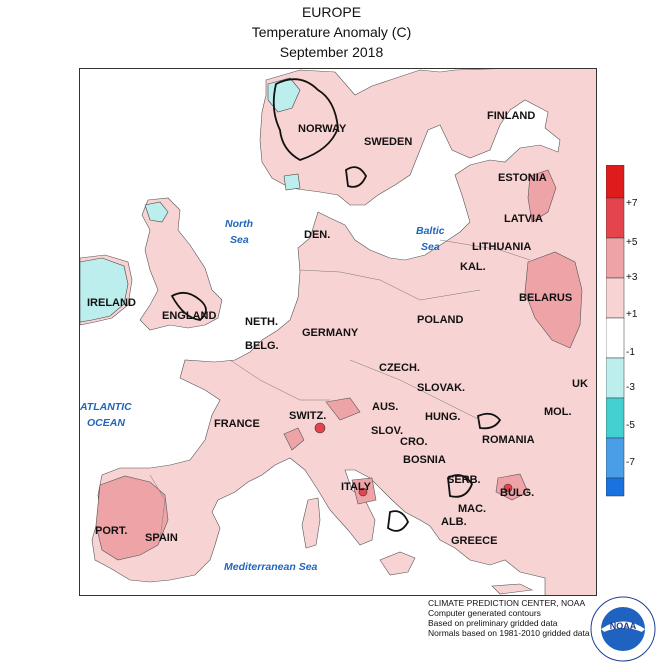 The height and width of the screenshot is (663, 663). I want to click on label-den: DEN., so click(317, 235).